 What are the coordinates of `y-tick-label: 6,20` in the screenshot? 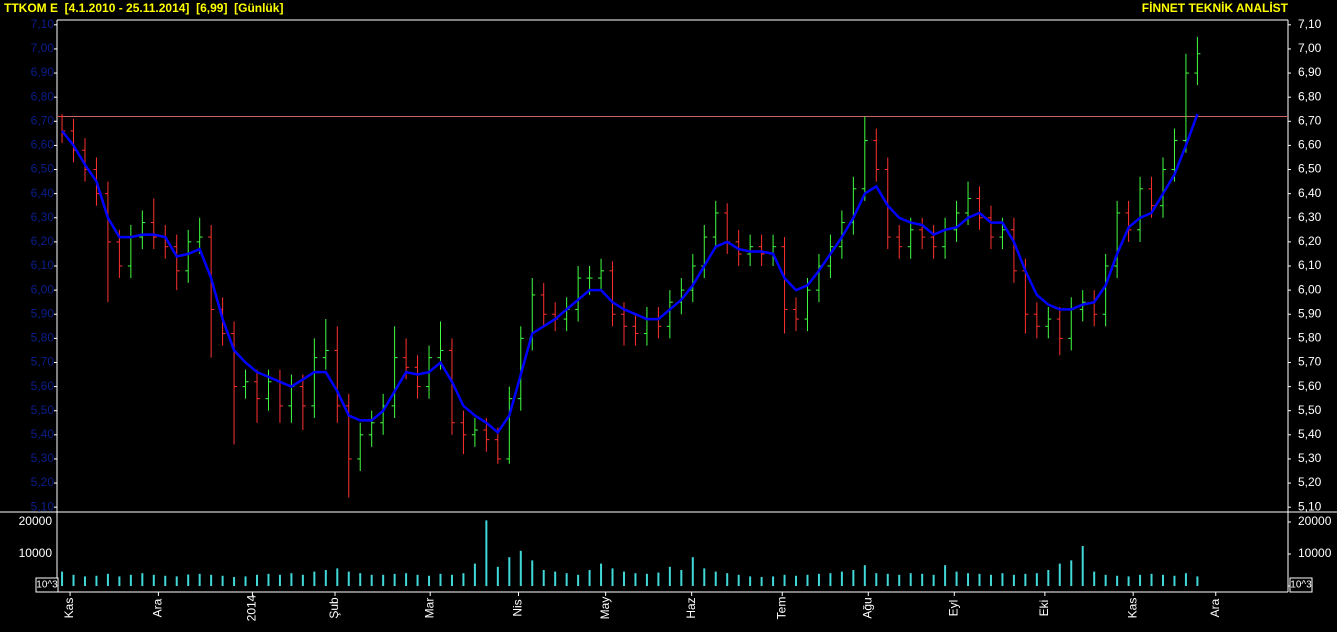 It's located at (1310, 241).